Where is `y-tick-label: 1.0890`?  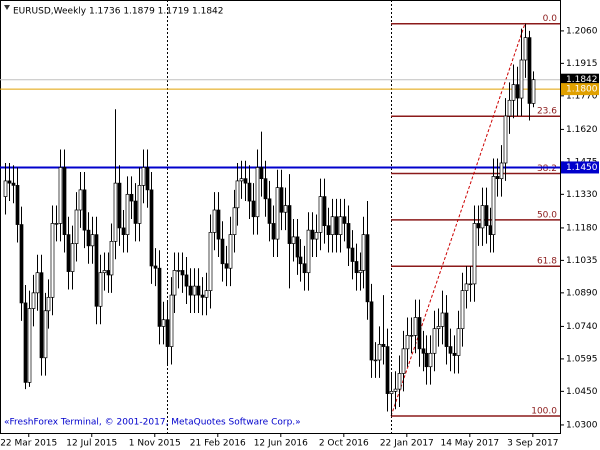
y-tick-label: 1.0890 is located at coordinates (582, 293).